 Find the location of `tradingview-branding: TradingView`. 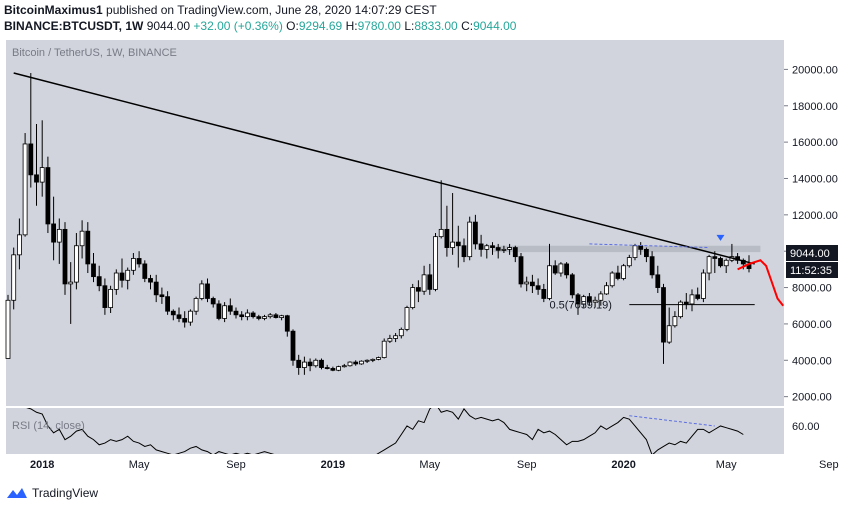

tradingview-branding: TradingView is located at coordinates (52, 493).